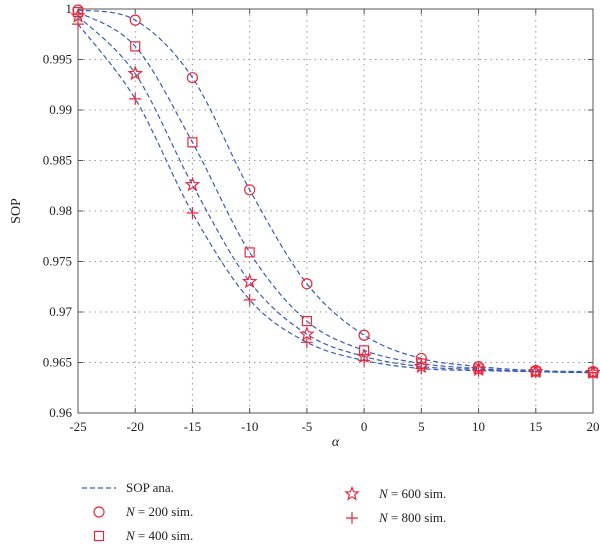 This screenshot has width=600, height=544. Describe the element at coordinates (77, 426) in the screenshot. I see `x-tick-label: -25` at that location.